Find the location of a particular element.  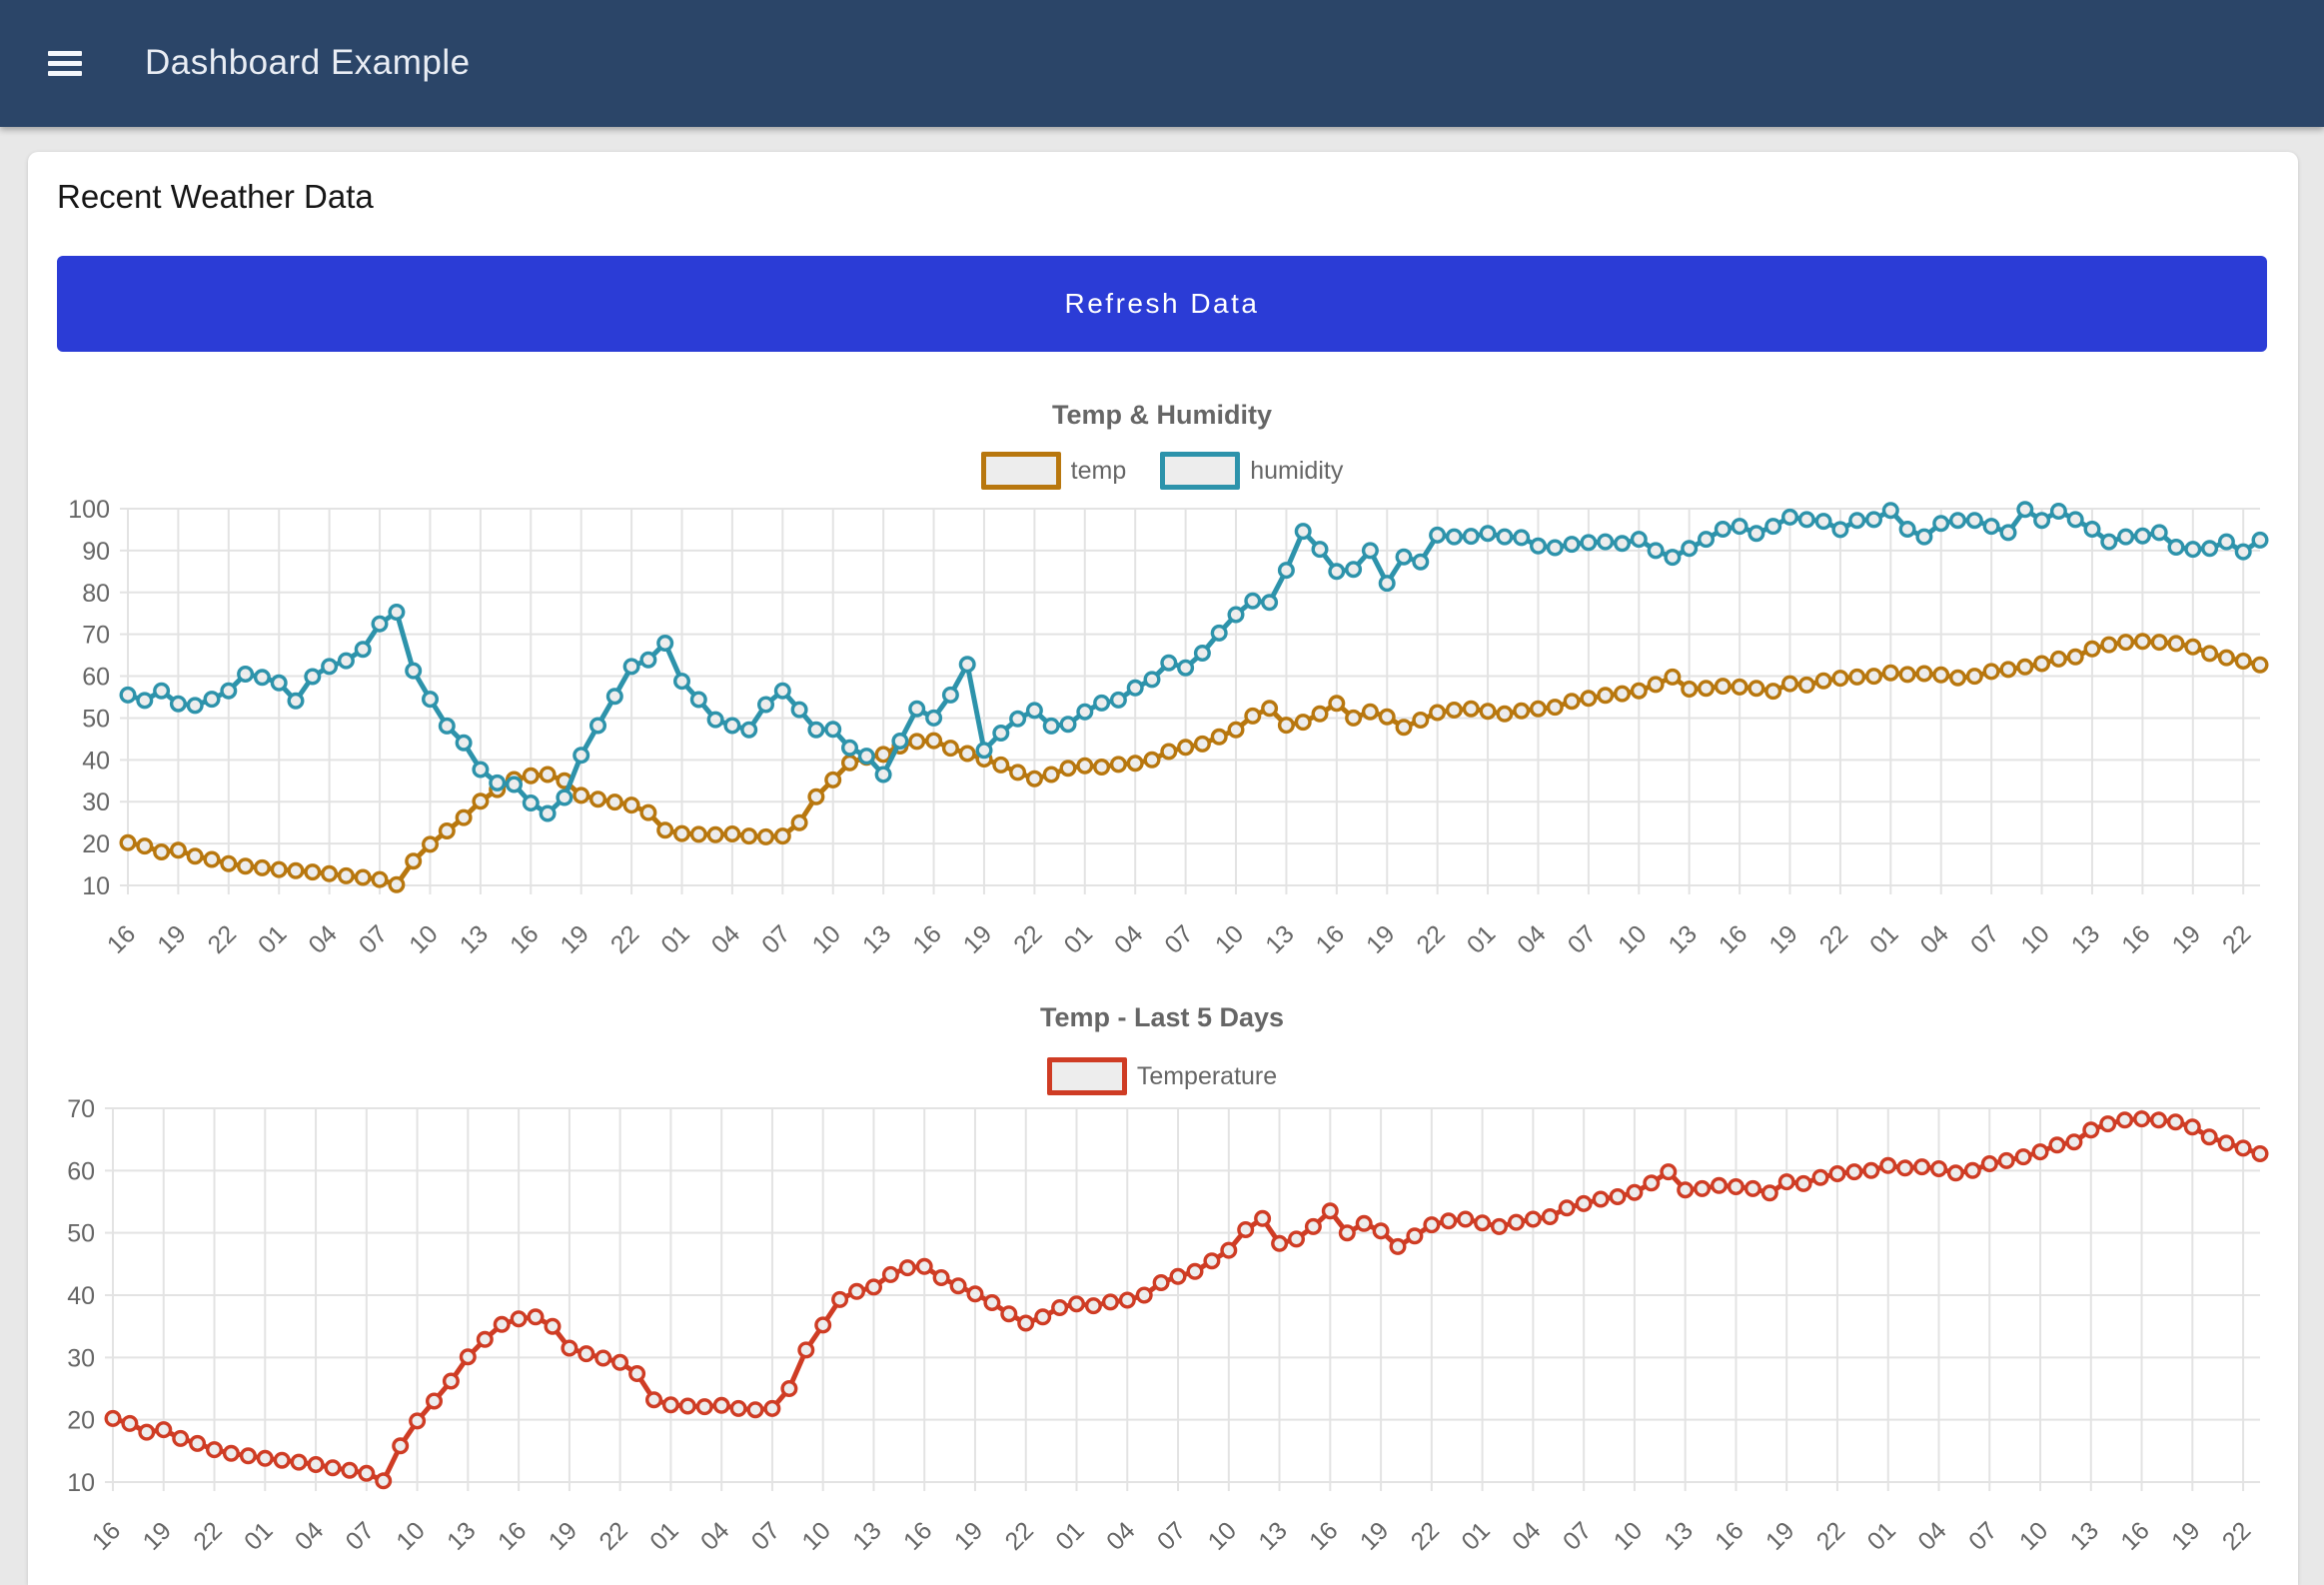

app-title: Dashboard Example is located at coordinates (308, 62).